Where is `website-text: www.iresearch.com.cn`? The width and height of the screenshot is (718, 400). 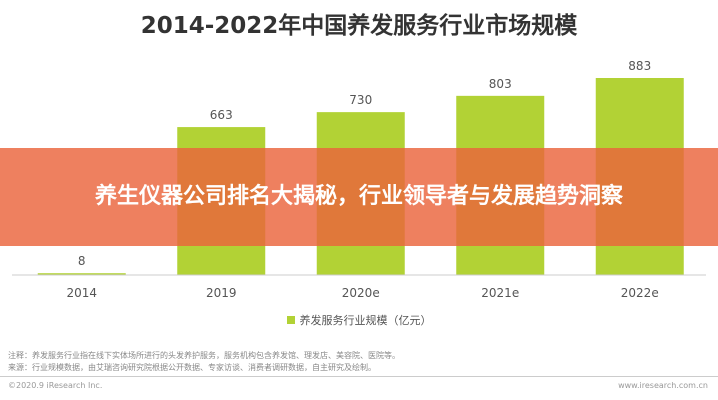
website-text: www.iresearch.com.cn is located at coordinates (663, 385).